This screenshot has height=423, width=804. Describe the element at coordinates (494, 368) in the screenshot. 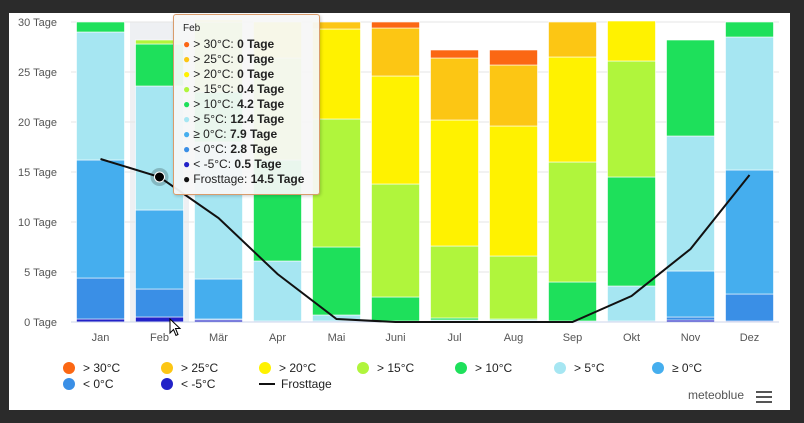

I see `legend-label: > 10°C` at that location.